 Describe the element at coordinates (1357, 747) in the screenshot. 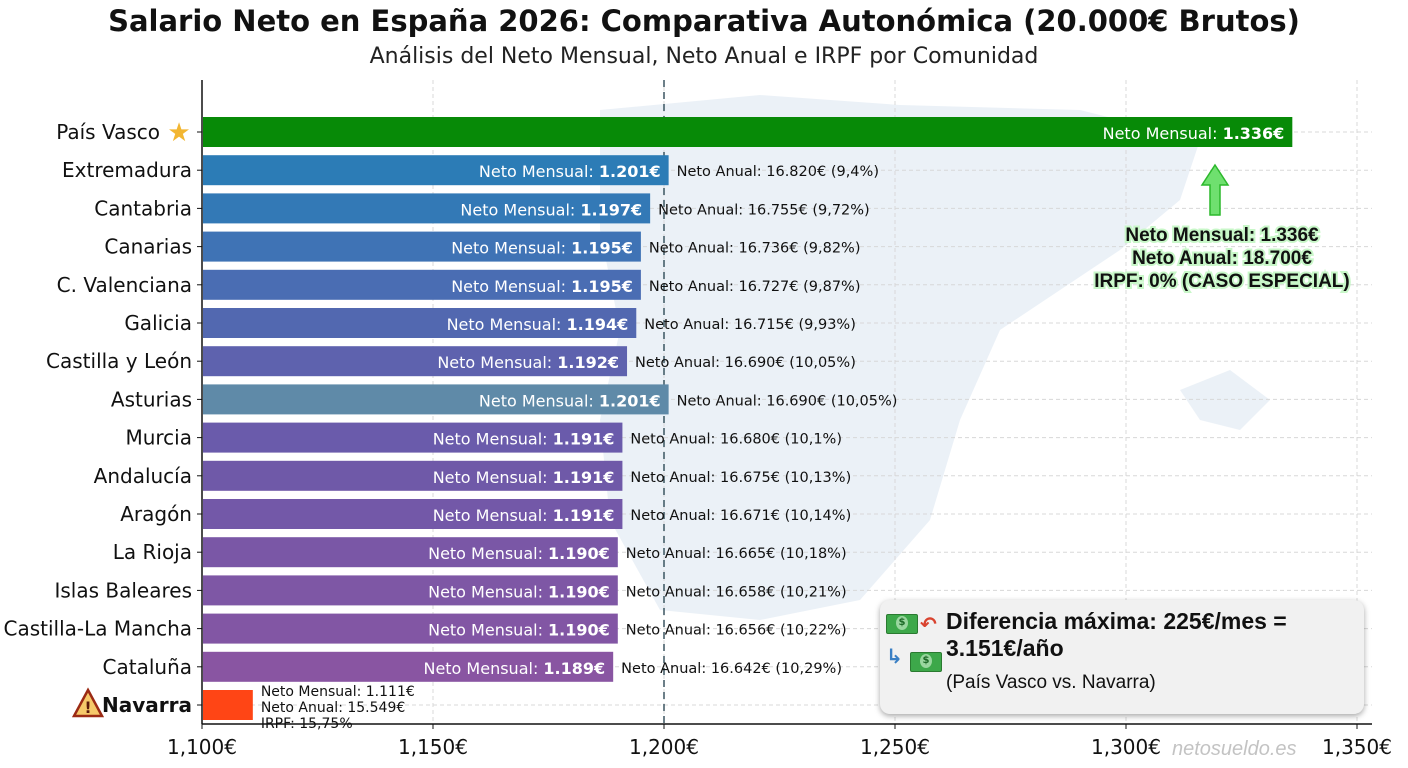

I see `x-tick-label: 1,350€` at that location.